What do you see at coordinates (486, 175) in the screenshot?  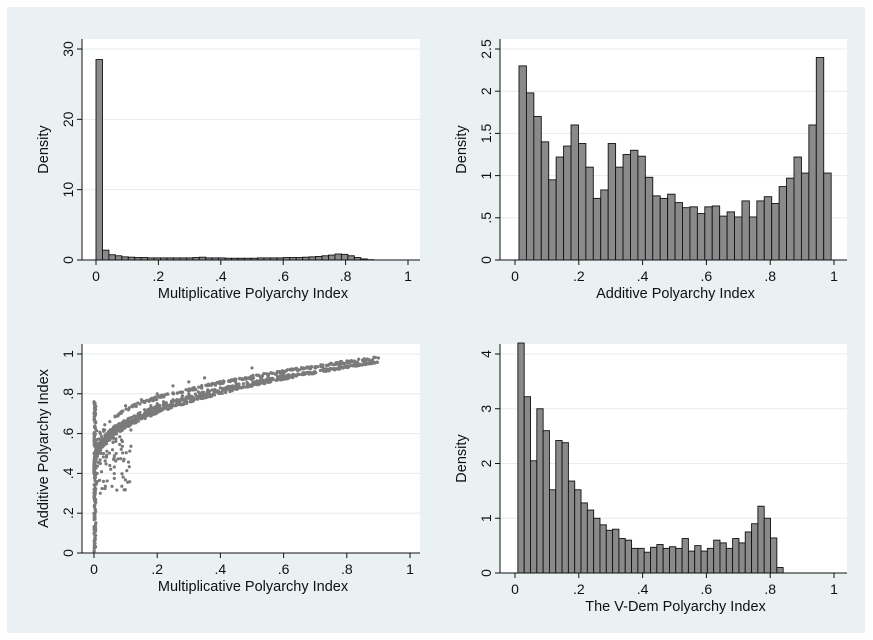 I see `y-tick-label: 1` at bounding box center [486, 175].